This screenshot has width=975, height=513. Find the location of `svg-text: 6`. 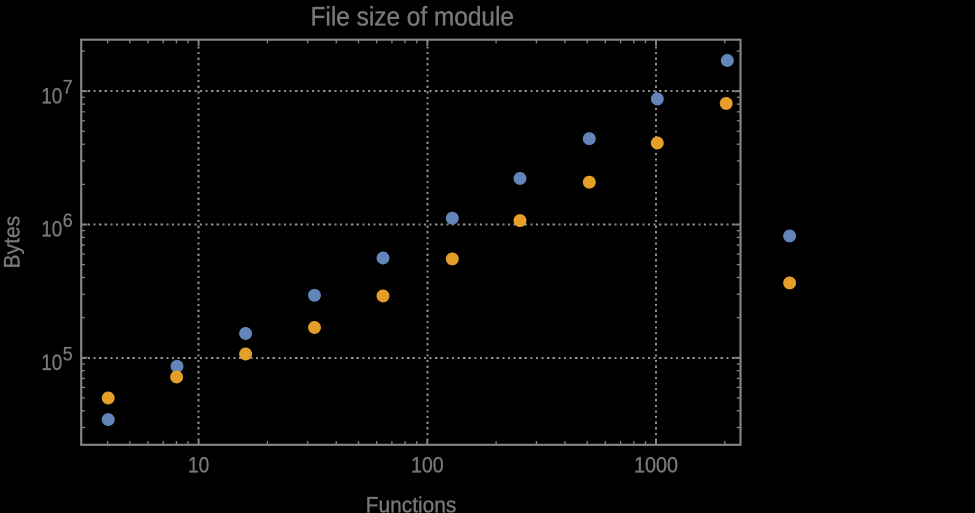

svg-text: 6 is located at coordinates (68, 221).